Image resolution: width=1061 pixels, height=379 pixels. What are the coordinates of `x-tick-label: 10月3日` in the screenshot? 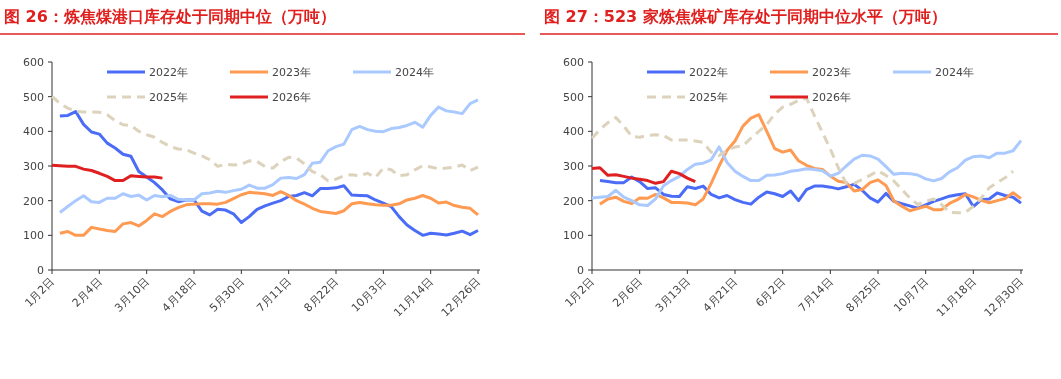 It's located at (368, 294).